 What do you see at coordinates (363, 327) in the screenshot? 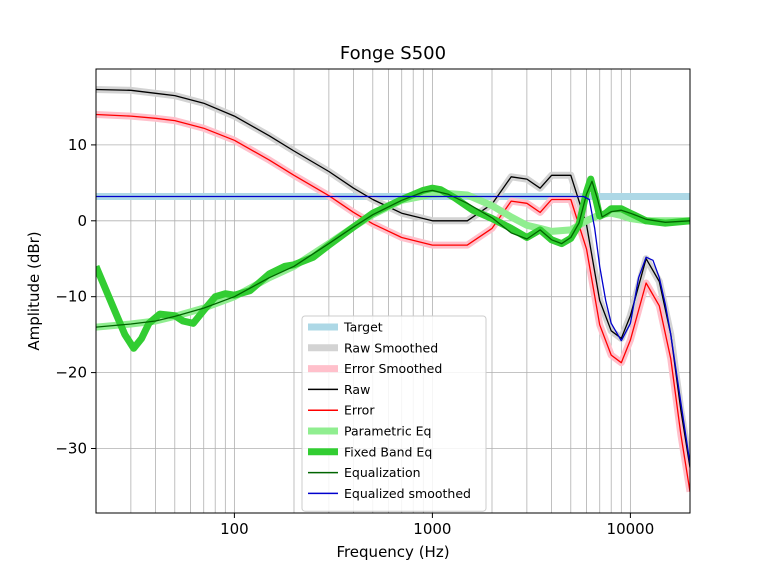
I see `legend-label: Target` at bounding box center [363, 327].